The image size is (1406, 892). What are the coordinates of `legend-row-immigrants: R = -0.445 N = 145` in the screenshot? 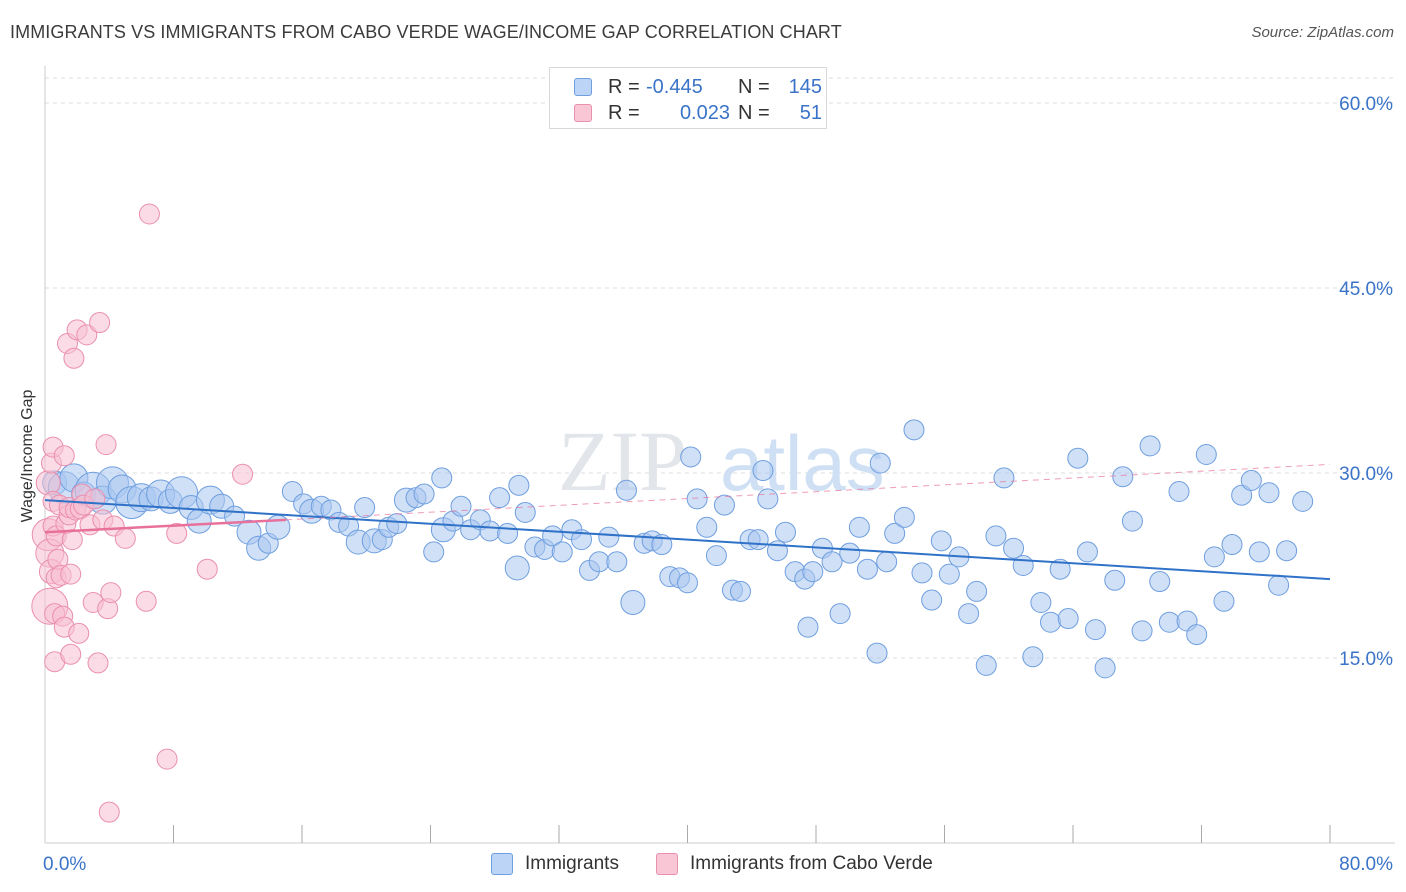 It's located at (698, 87).